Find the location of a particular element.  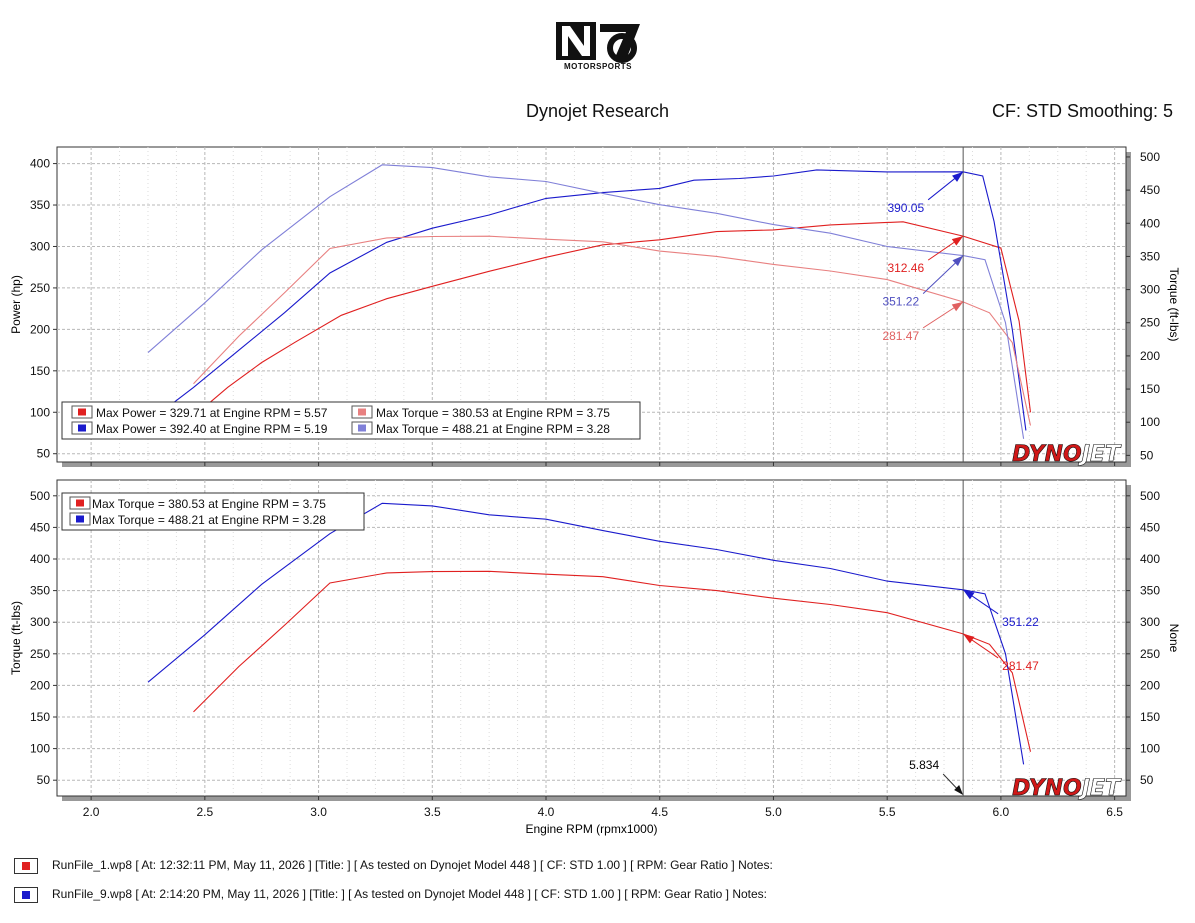

y2-axis-label: None is located at coordinates (1174, 638).